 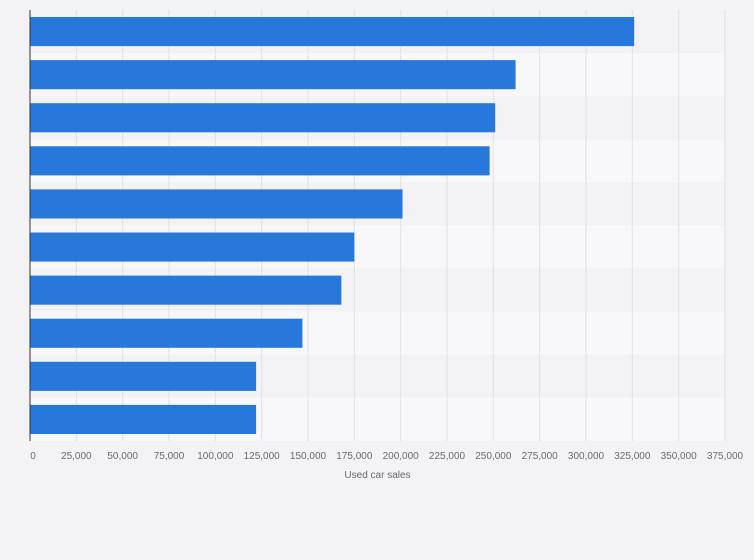 I want to click on x-tick-label: 200,000, so click(x=401, y=456).